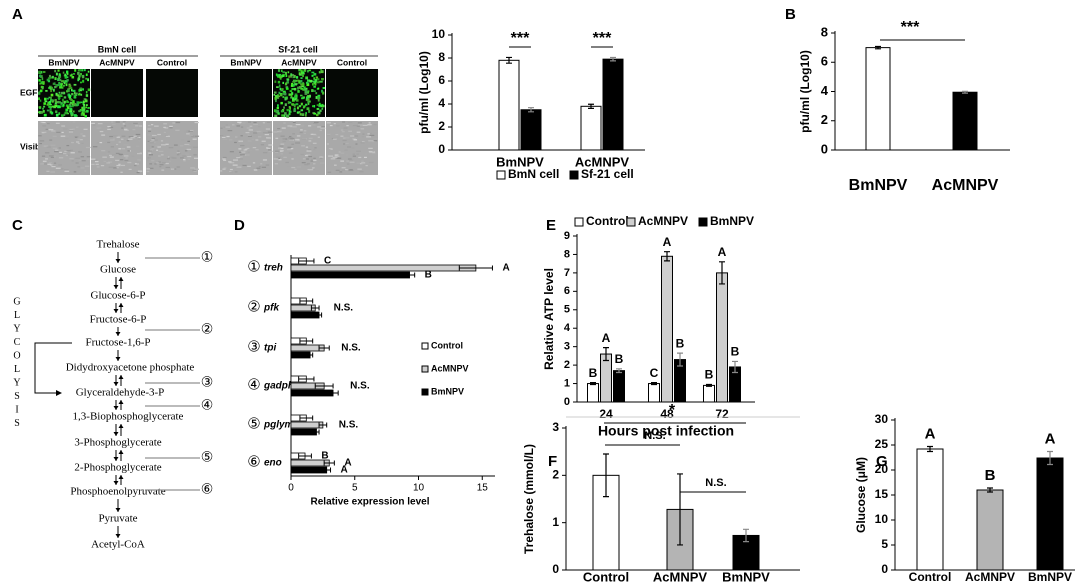 The image size is (1084, 587). What do you see at coordinates (824, 119) in the screenshot?
I see `y-tick-label: 2` at bounding box center [824, 119].